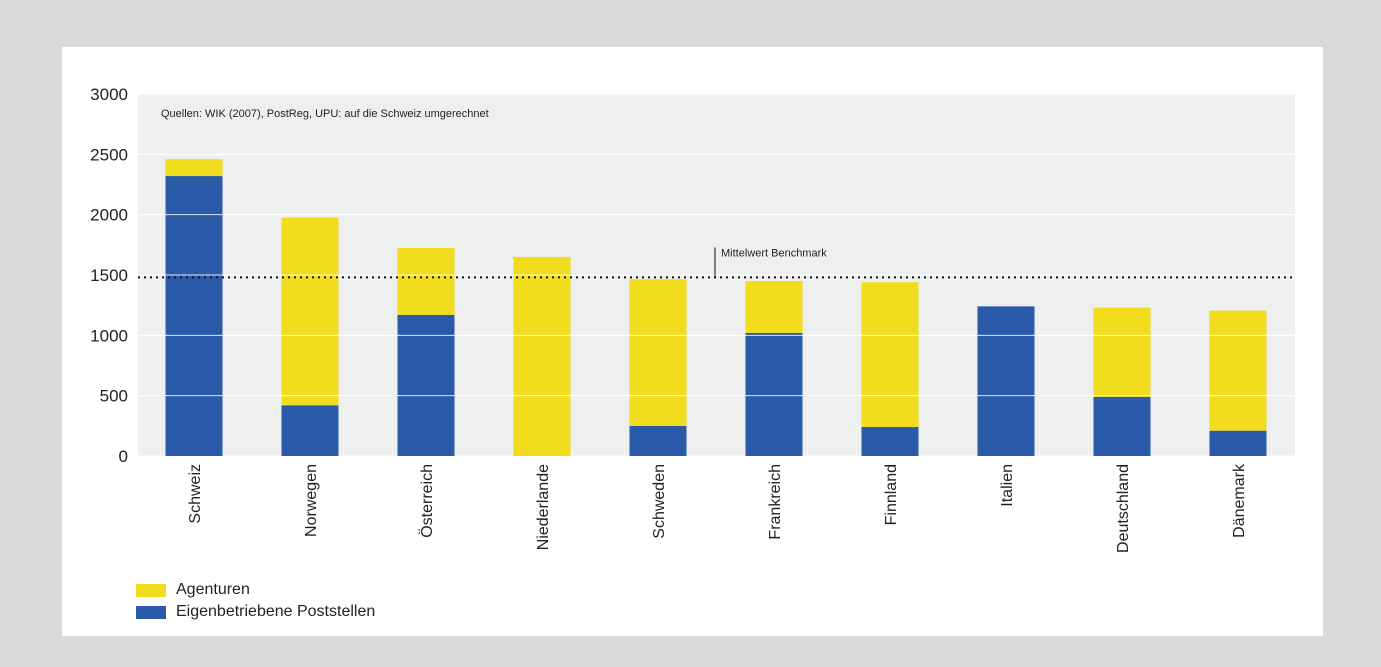 This screenshot has width=1381, height=667. I want to click on bar-agenturen-oesterreich, so click(426, 281).